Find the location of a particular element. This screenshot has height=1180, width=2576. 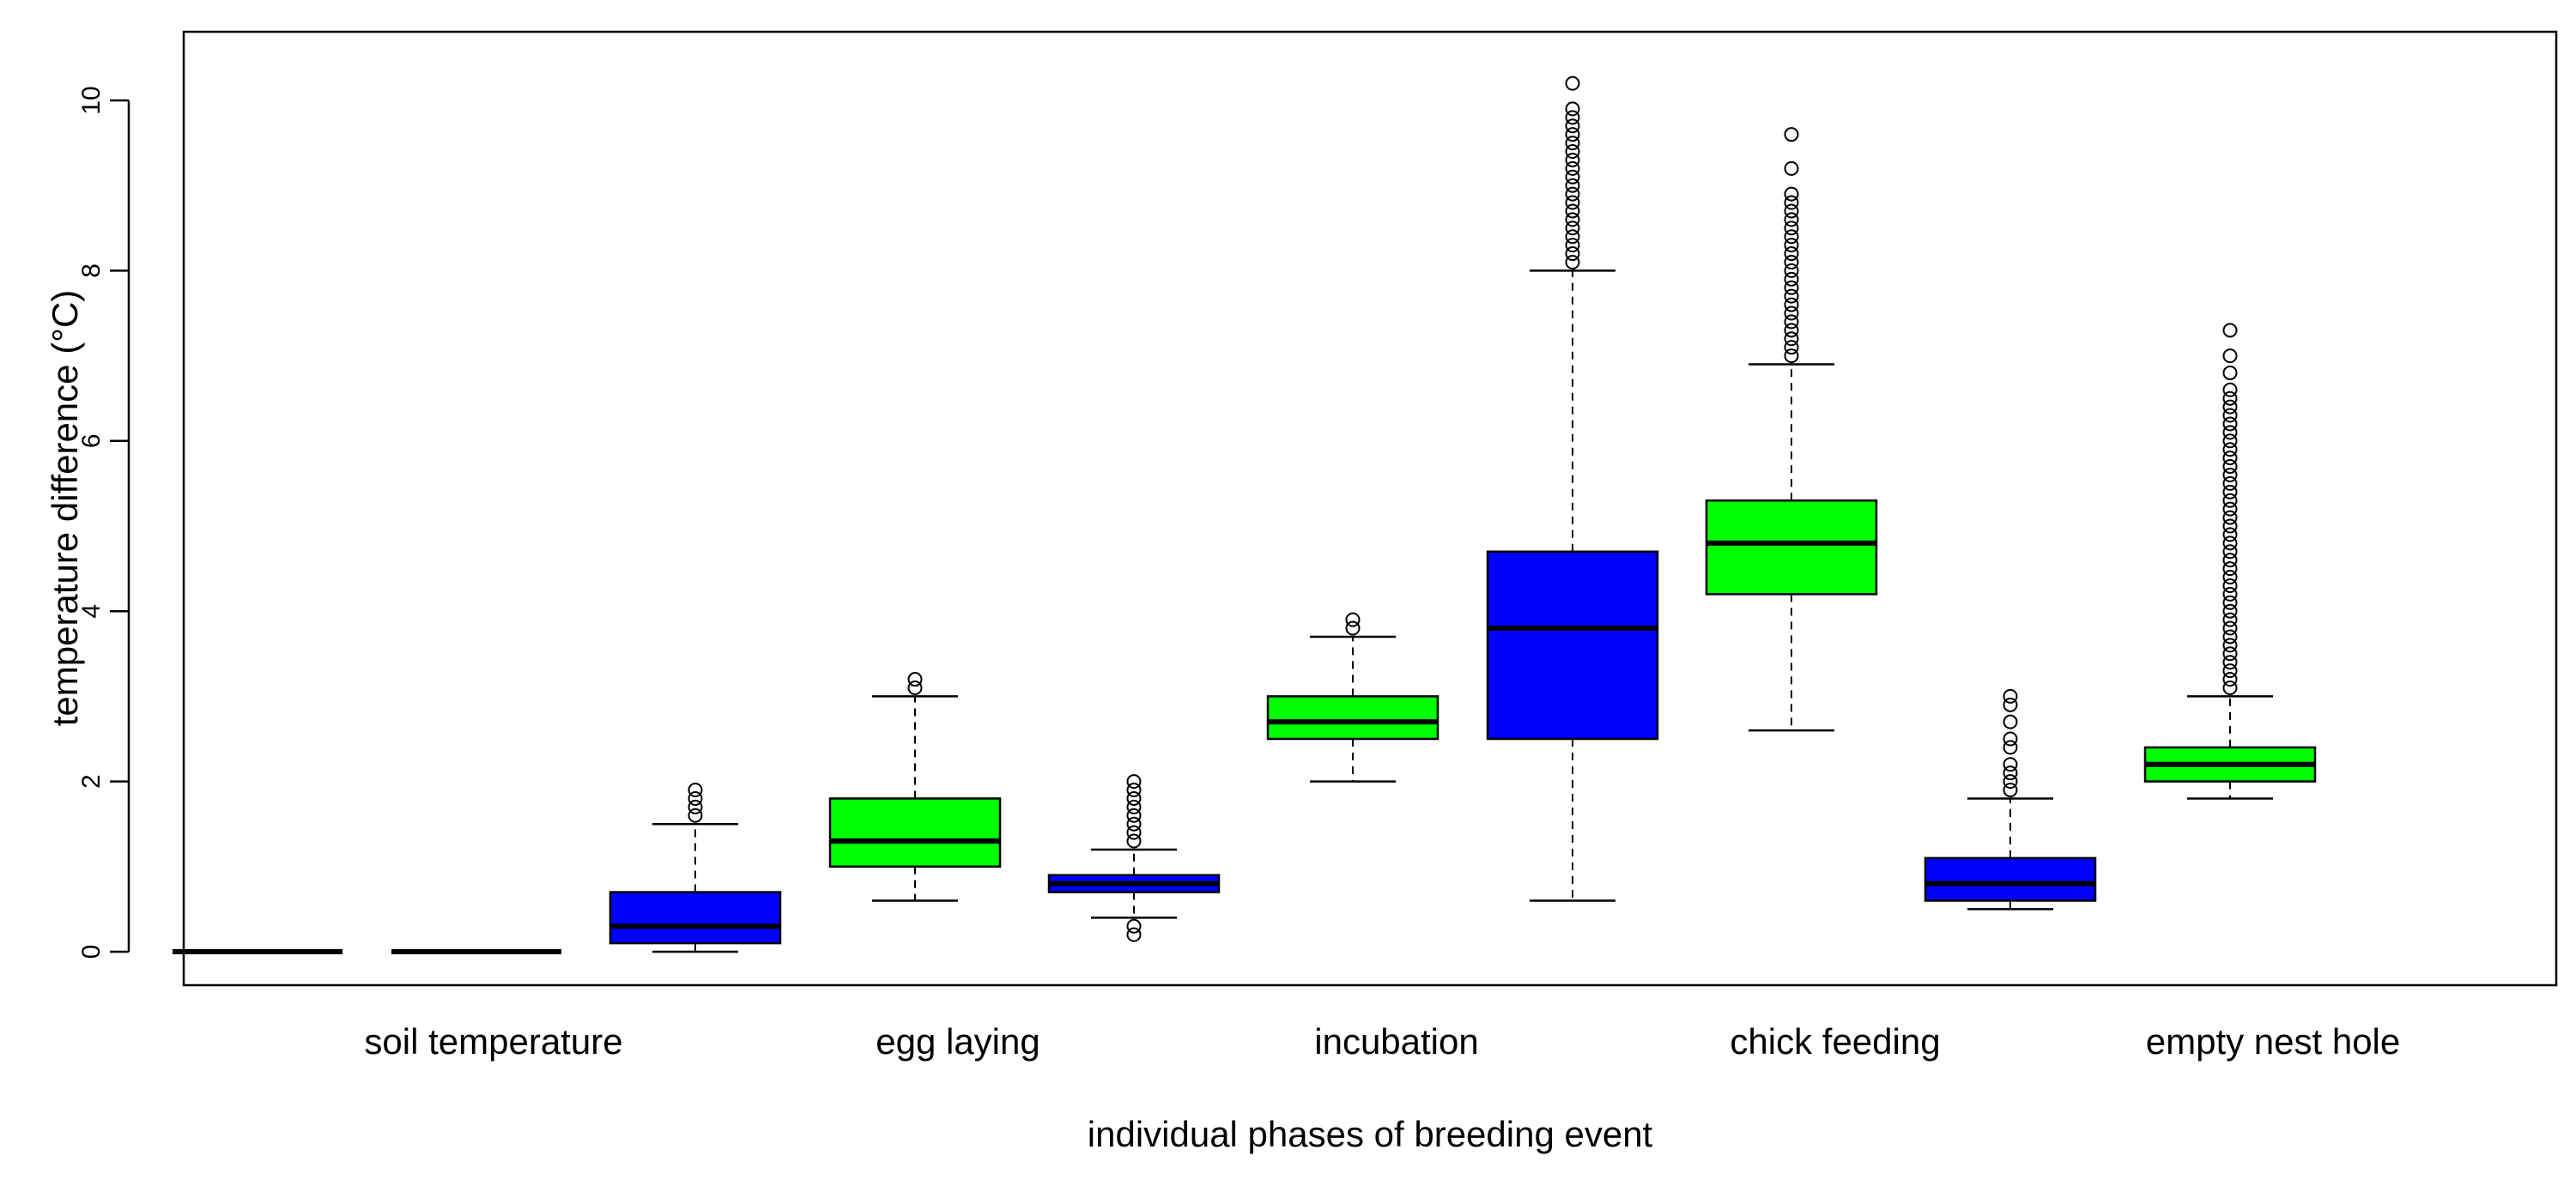

x-category-label: egg laying is located at coordinates (957, 1041).